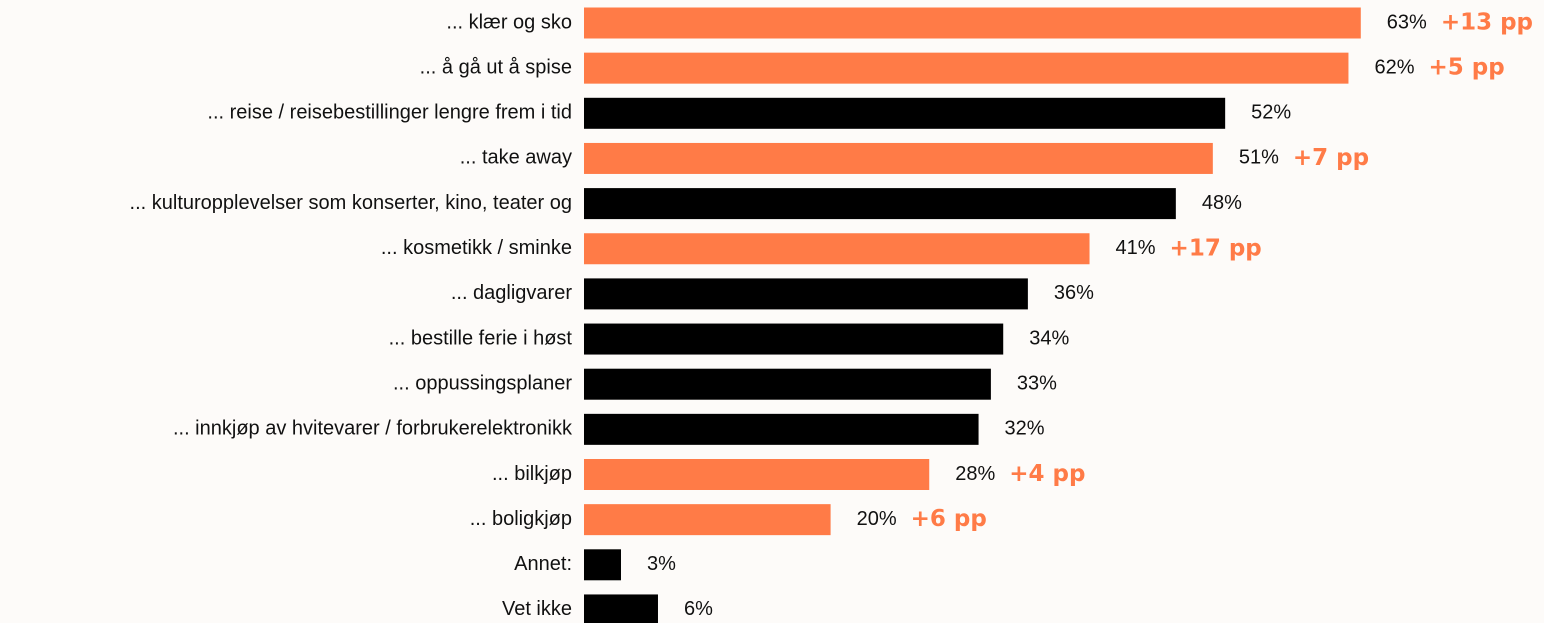 This screenshot has width=1544, height=623. I want to click on value-label: 52%, so click(1271, 113).